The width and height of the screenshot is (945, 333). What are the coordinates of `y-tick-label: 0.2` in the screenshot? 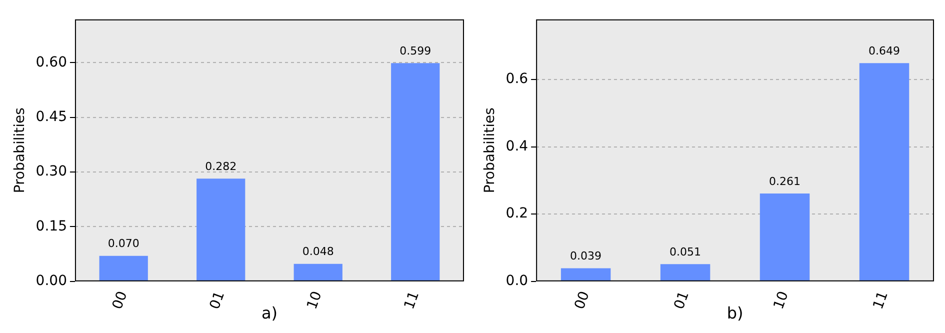 It's located at (517, 214).